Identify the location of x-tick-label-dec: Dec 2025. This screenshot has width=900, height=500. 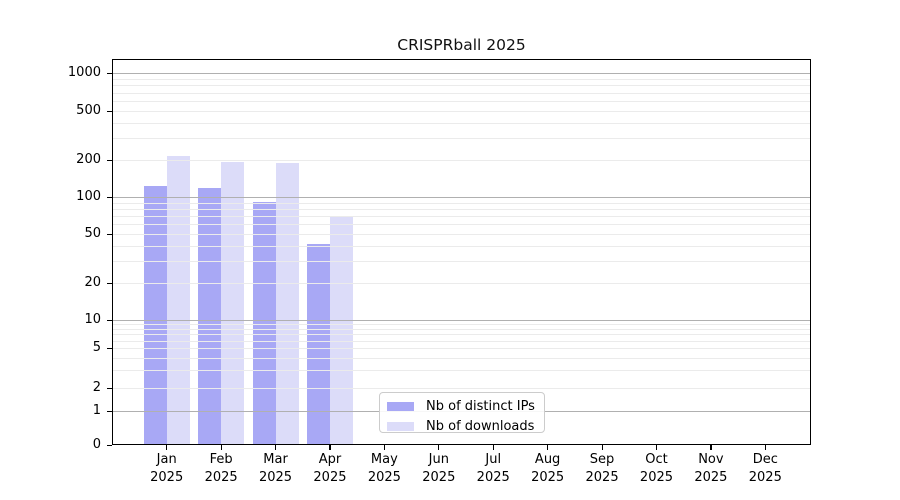
(765, 468).